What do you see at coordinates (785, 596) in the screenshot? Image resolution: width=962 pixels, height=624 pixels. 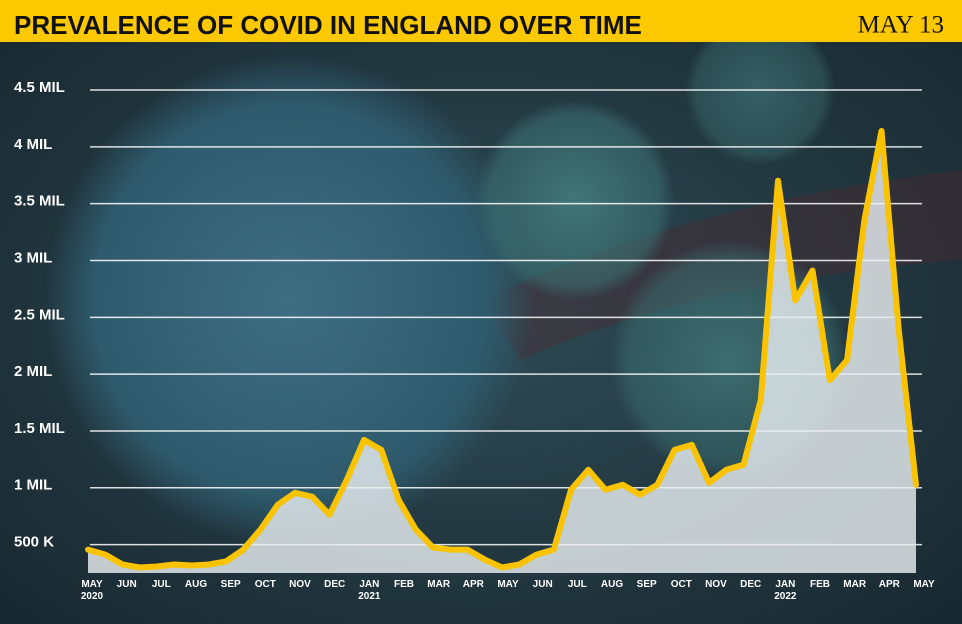 I see `x-year-label: 2022` at bounding box center [785, 596].